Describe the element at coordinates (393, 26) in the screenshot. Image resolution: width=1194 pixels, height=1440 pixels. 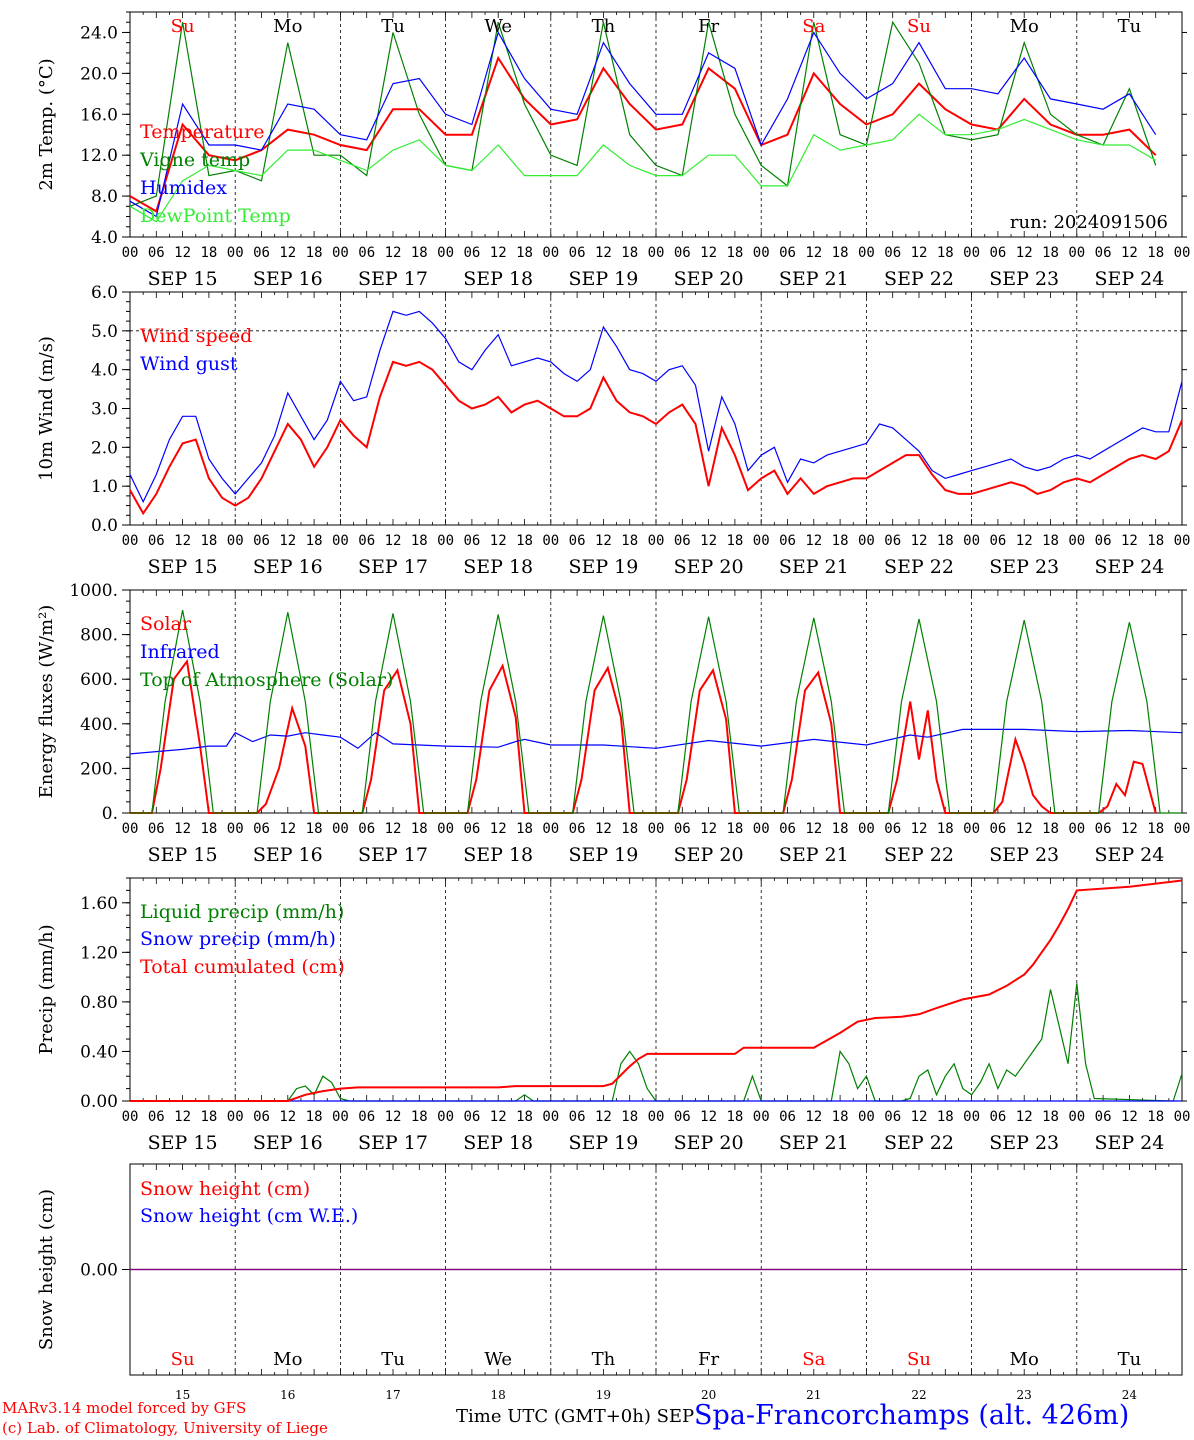
I see `weekday-label: Tu` at that location.